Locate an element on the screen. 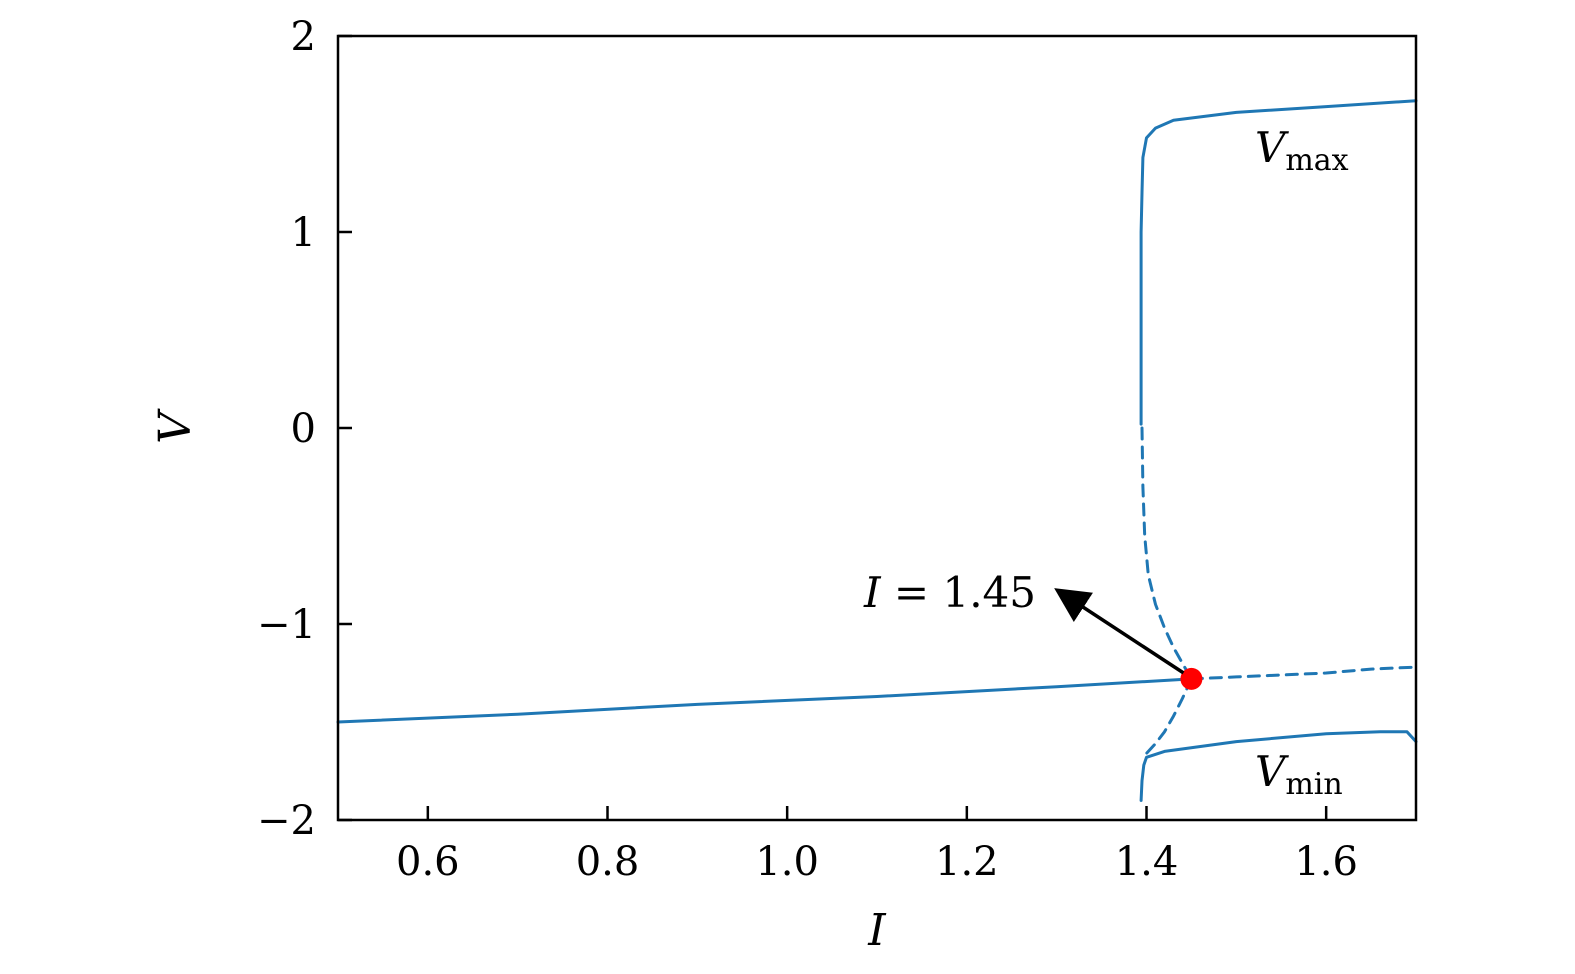 The width and height of the screenshot is (1575, 974). vmin-sub: min is located at coordinates (1313, 784).